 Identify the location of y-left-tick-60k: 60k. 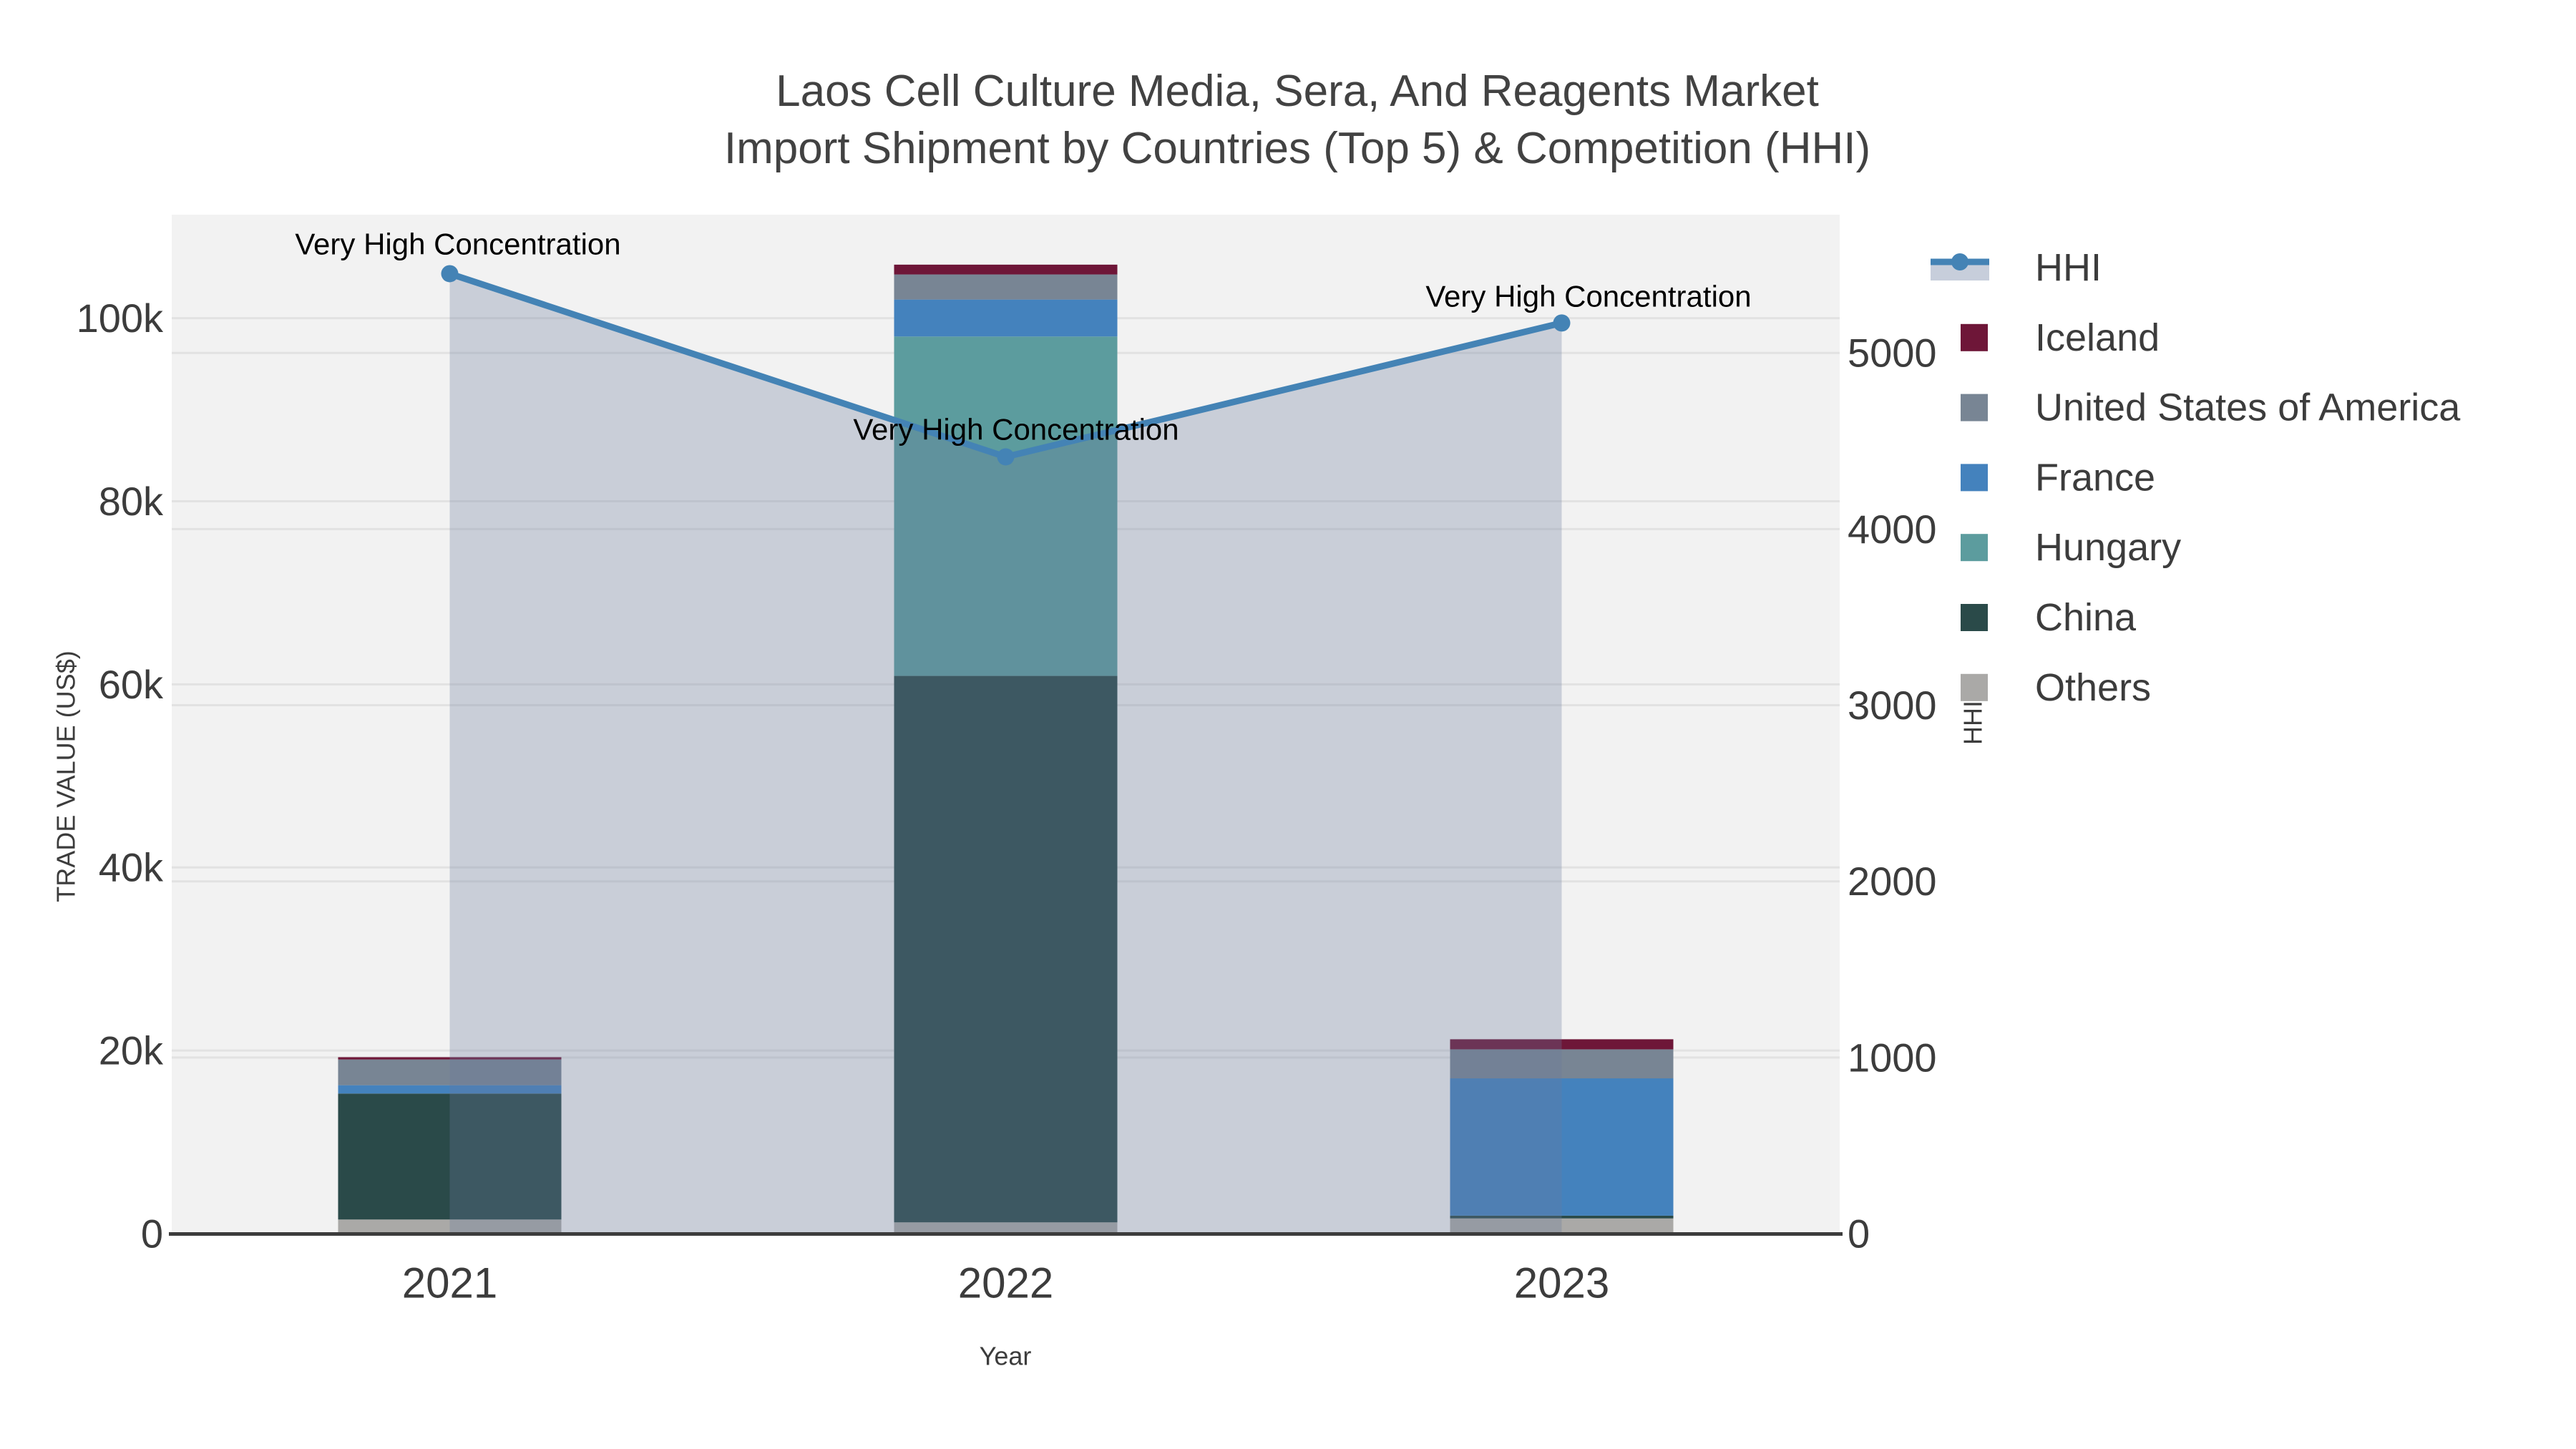
(131, 684).